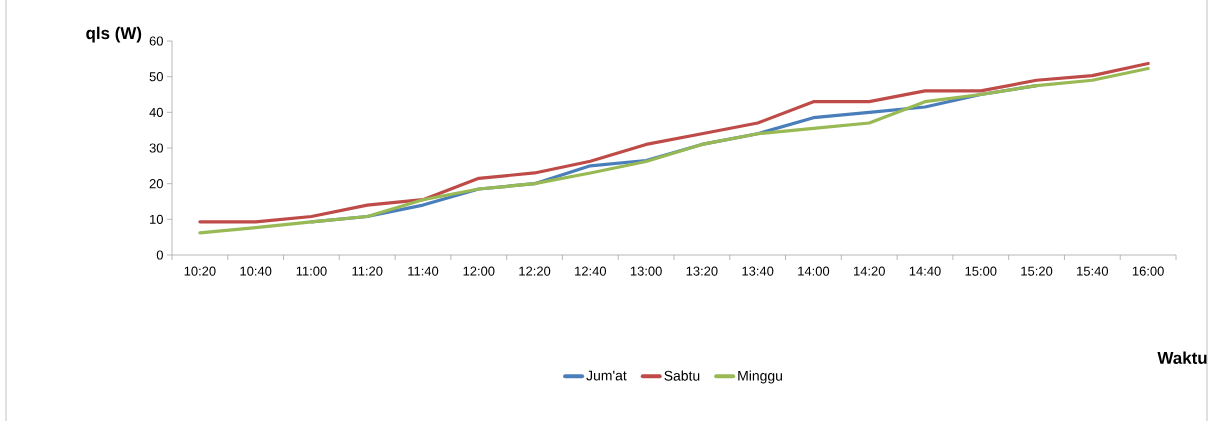 The image size is (1213, 421). I want to click on x-tick-label: 13:40, so click(758, 271).